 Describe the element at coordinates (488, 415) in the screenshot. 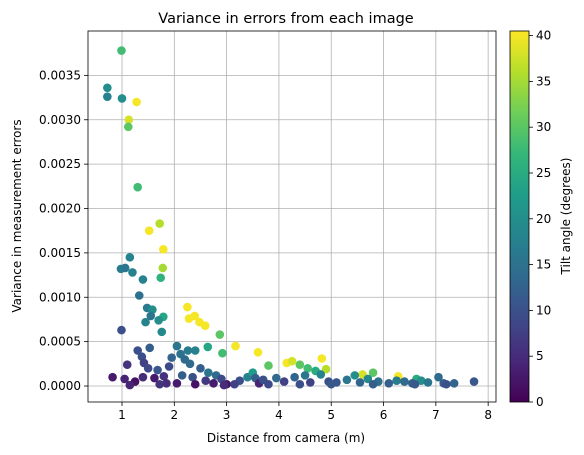

I see `x-tick-label: 8` at that location.